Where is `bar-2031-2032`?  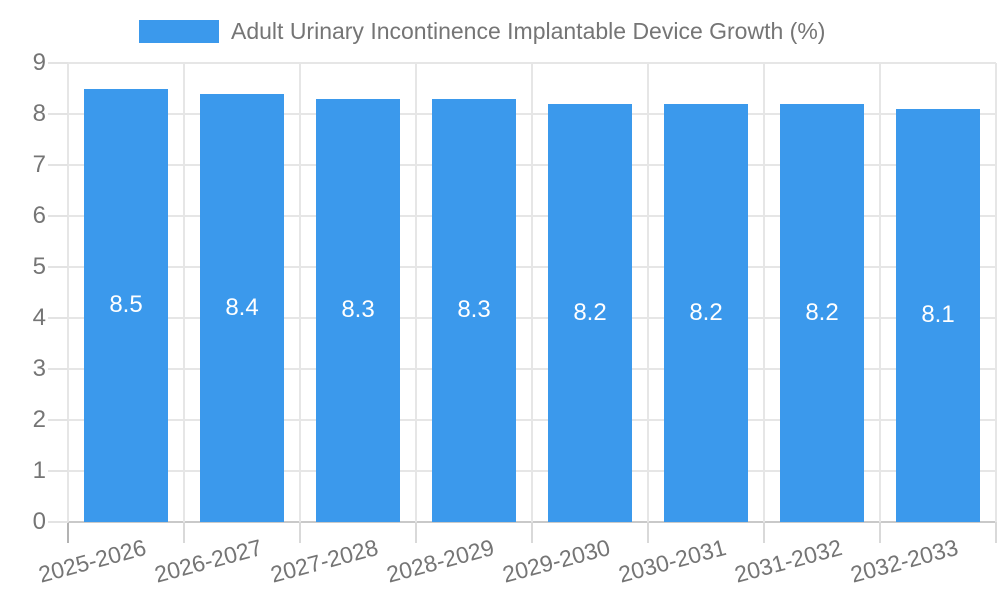 bar-2031-2032 is located at coordinates (822, 312).